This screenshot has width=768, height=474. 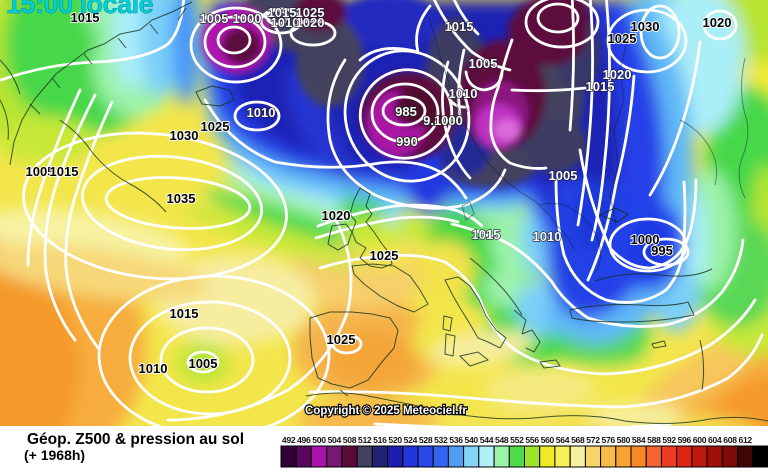 I want to click on svg-text: 596, so click(x=685, y=440).